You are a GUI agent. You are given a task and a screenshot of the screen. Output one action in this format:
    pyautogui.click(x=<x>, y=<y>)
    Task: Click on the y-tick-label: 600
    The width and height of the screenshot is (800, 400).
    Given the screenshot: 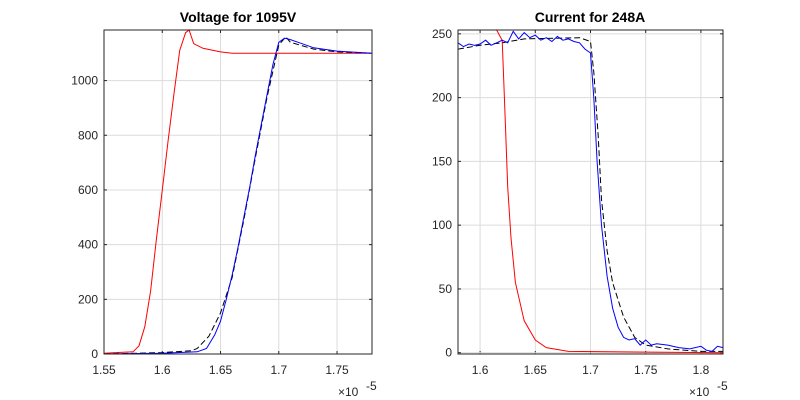 What is the action you would take?
    pyautogui.click(x=88, y=190)
    